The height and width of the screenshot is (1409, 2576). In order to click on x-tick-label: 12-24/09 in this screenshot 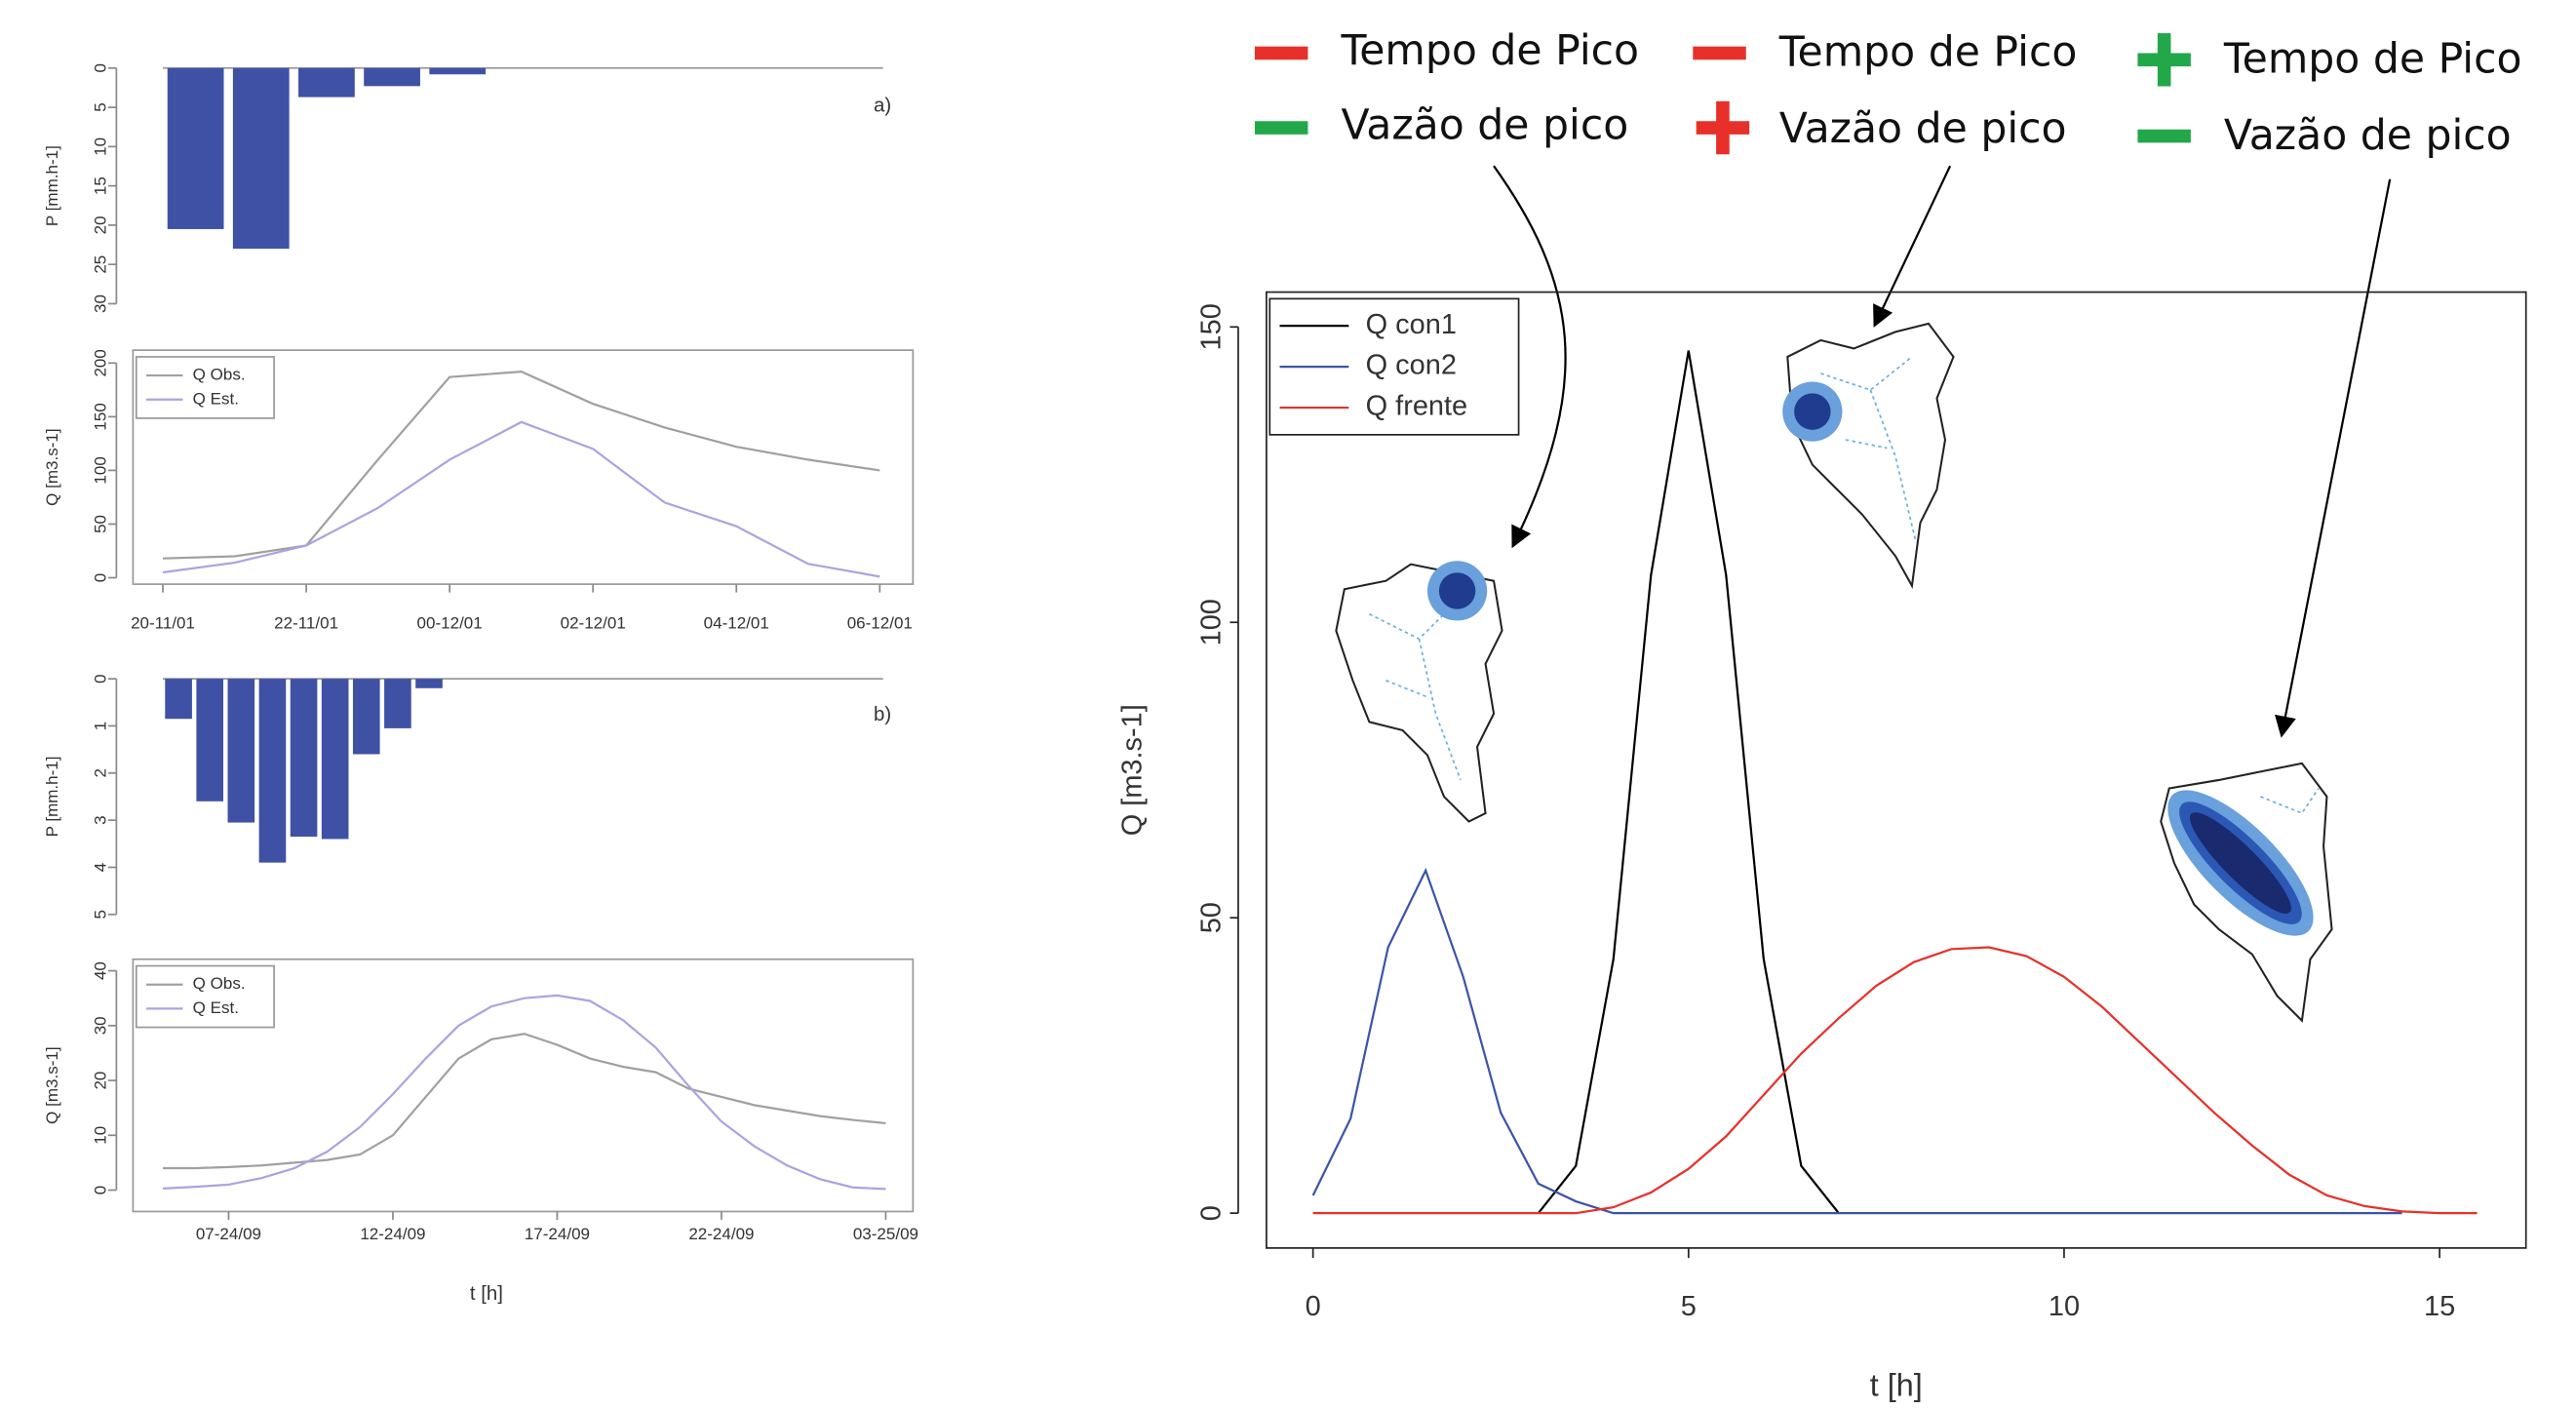, I will do `click(392, 1234)`.